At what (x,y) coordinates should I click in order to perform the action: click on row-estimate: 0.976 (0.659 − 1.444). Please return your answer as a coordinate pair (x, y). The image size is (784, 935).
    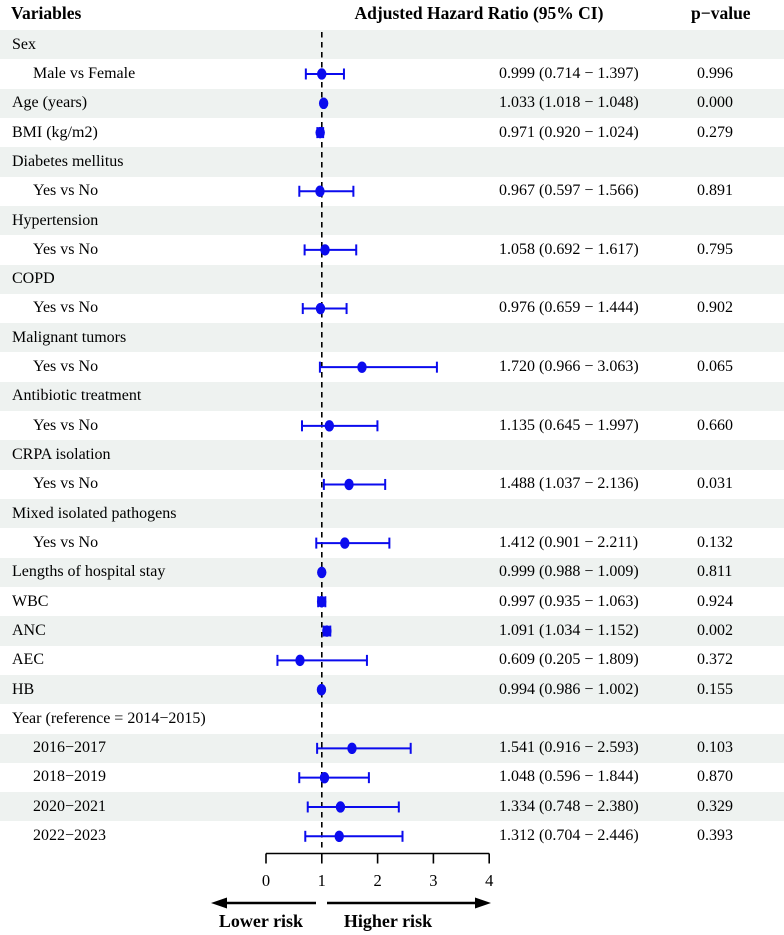
    Looking at the image, I should click on (569, 308).